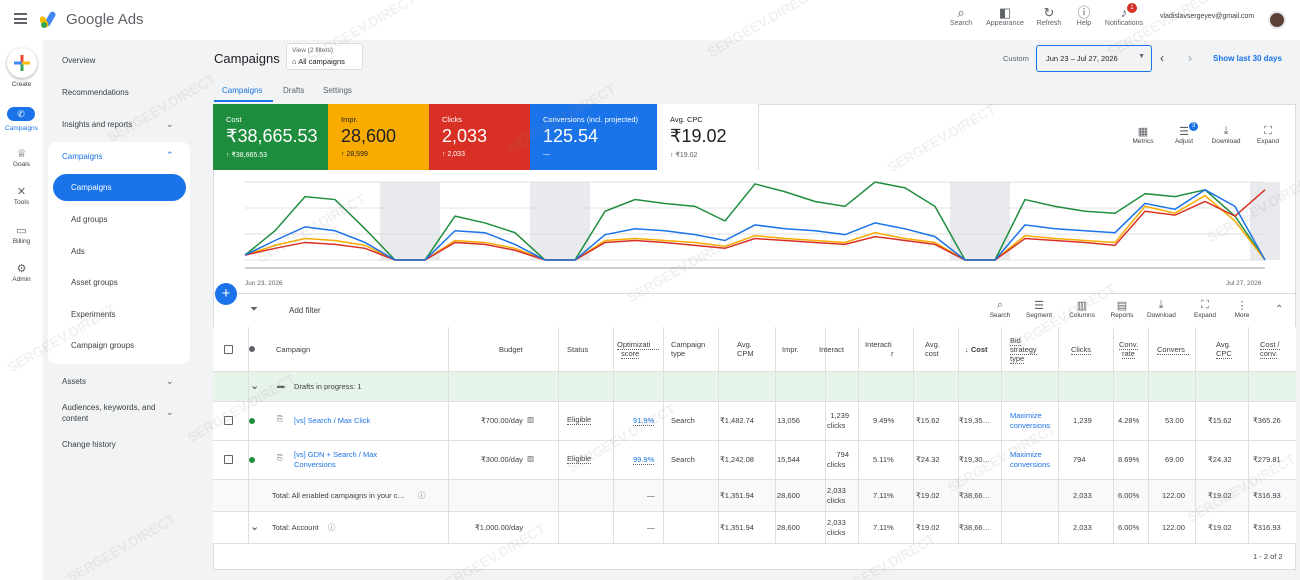 The image size is (1300, 580). I want to click on table-expand-button: ⛶ Expand, so click(1205, 309).